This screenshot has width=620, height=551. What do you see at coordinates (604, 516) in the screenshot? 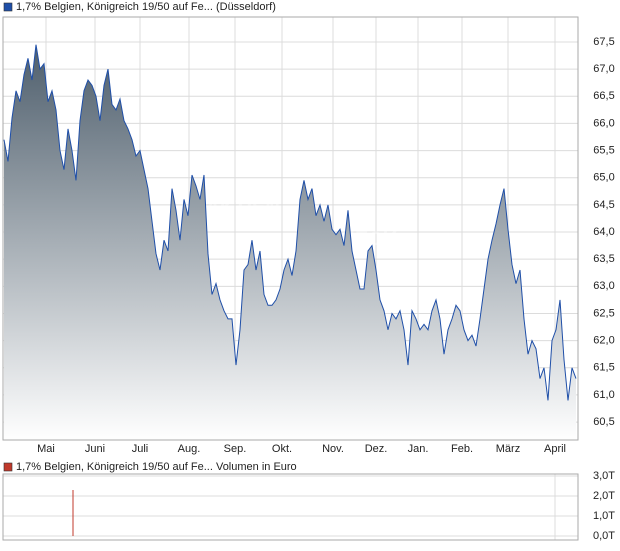
I see `y-tick-label: 1,0T` at bounding box center [604, 516].